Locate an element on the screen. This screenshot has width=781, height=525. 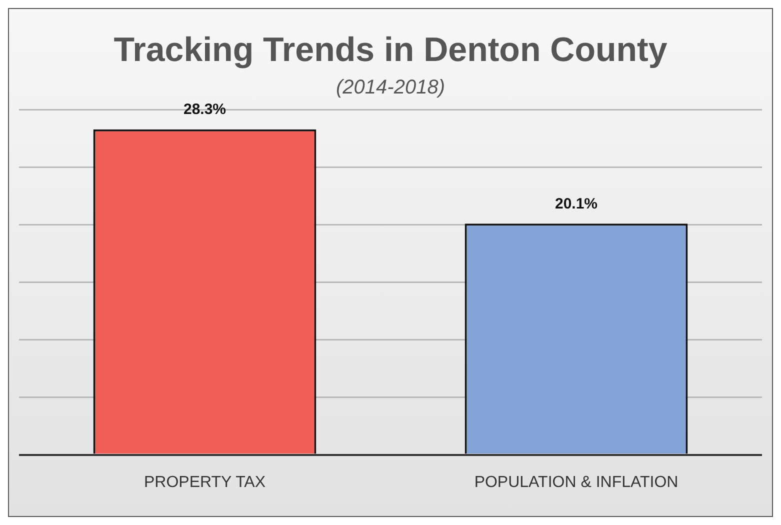
data-label: 28.3% is located at coordinates (204, 109).